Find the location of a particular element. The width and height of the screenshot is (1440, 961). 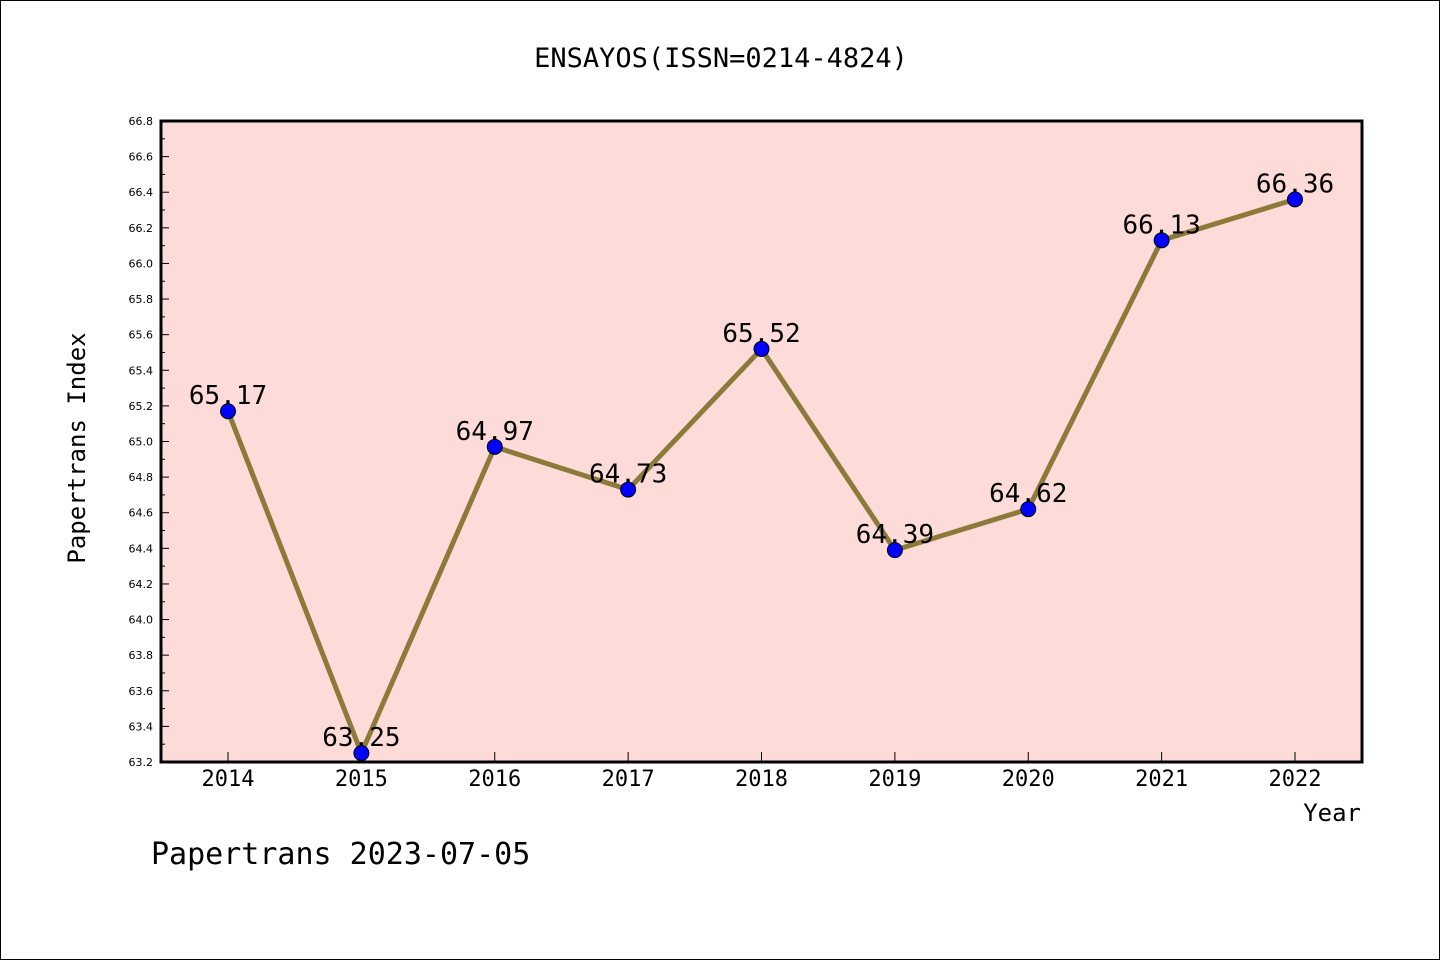

x-tick-label: 2021 is located at coordinates (1161, 779).